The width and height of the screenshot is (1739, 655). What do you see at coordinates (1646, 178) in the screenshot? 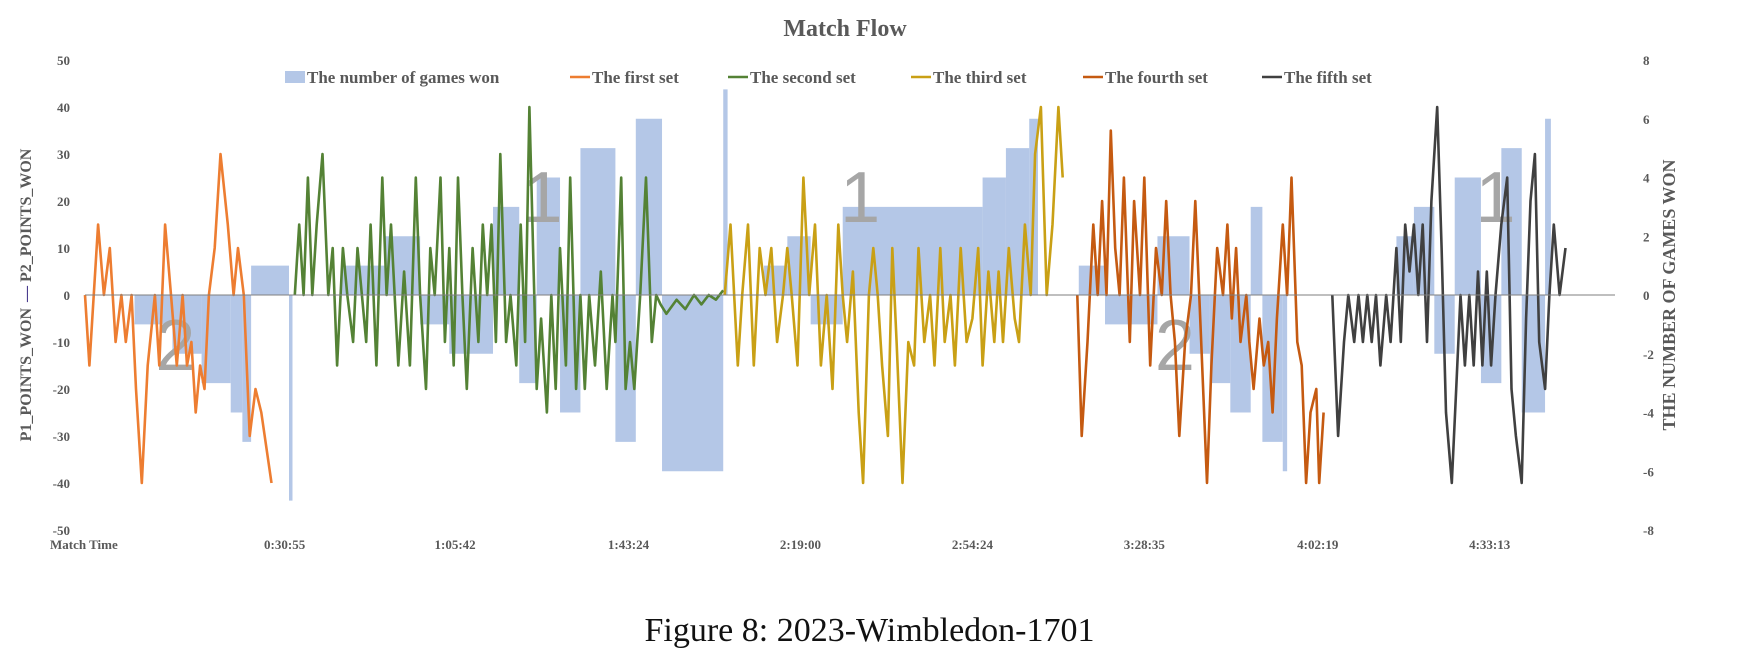
I see `right-tick-label-2: 4` at bounding box center [1646, 178].